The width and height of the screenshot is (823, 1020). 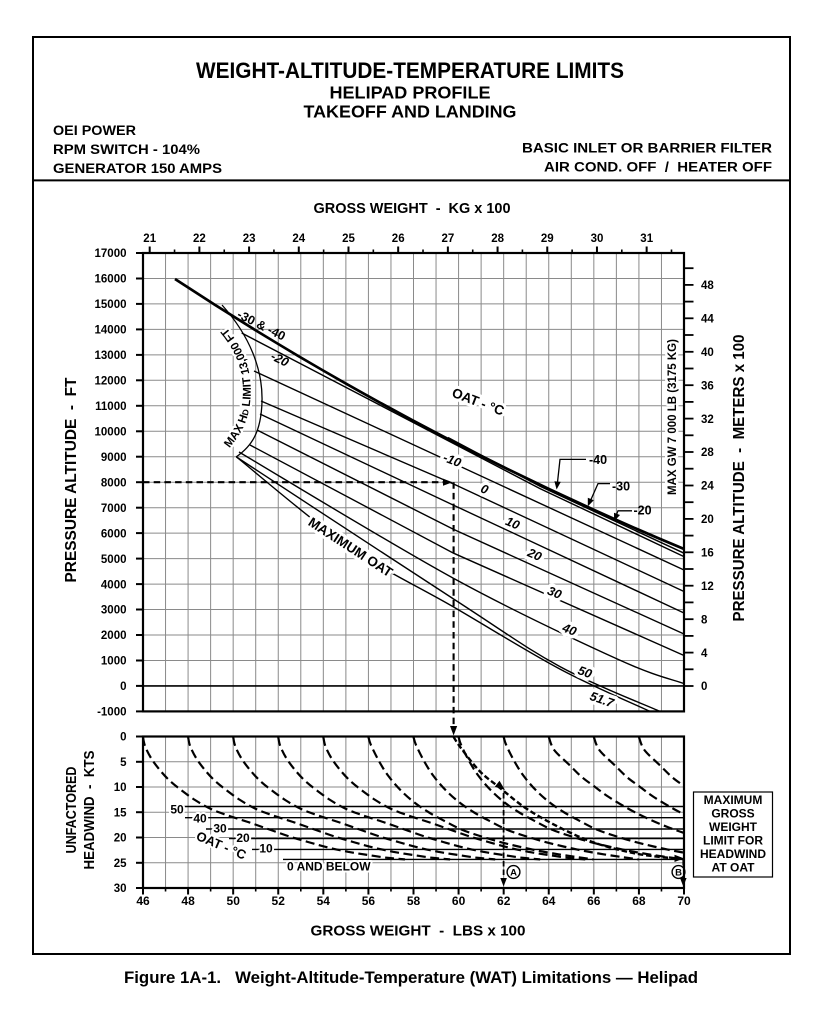 I want to click on svg-text: 0 AND BELOW, so click(x=329, y=866).